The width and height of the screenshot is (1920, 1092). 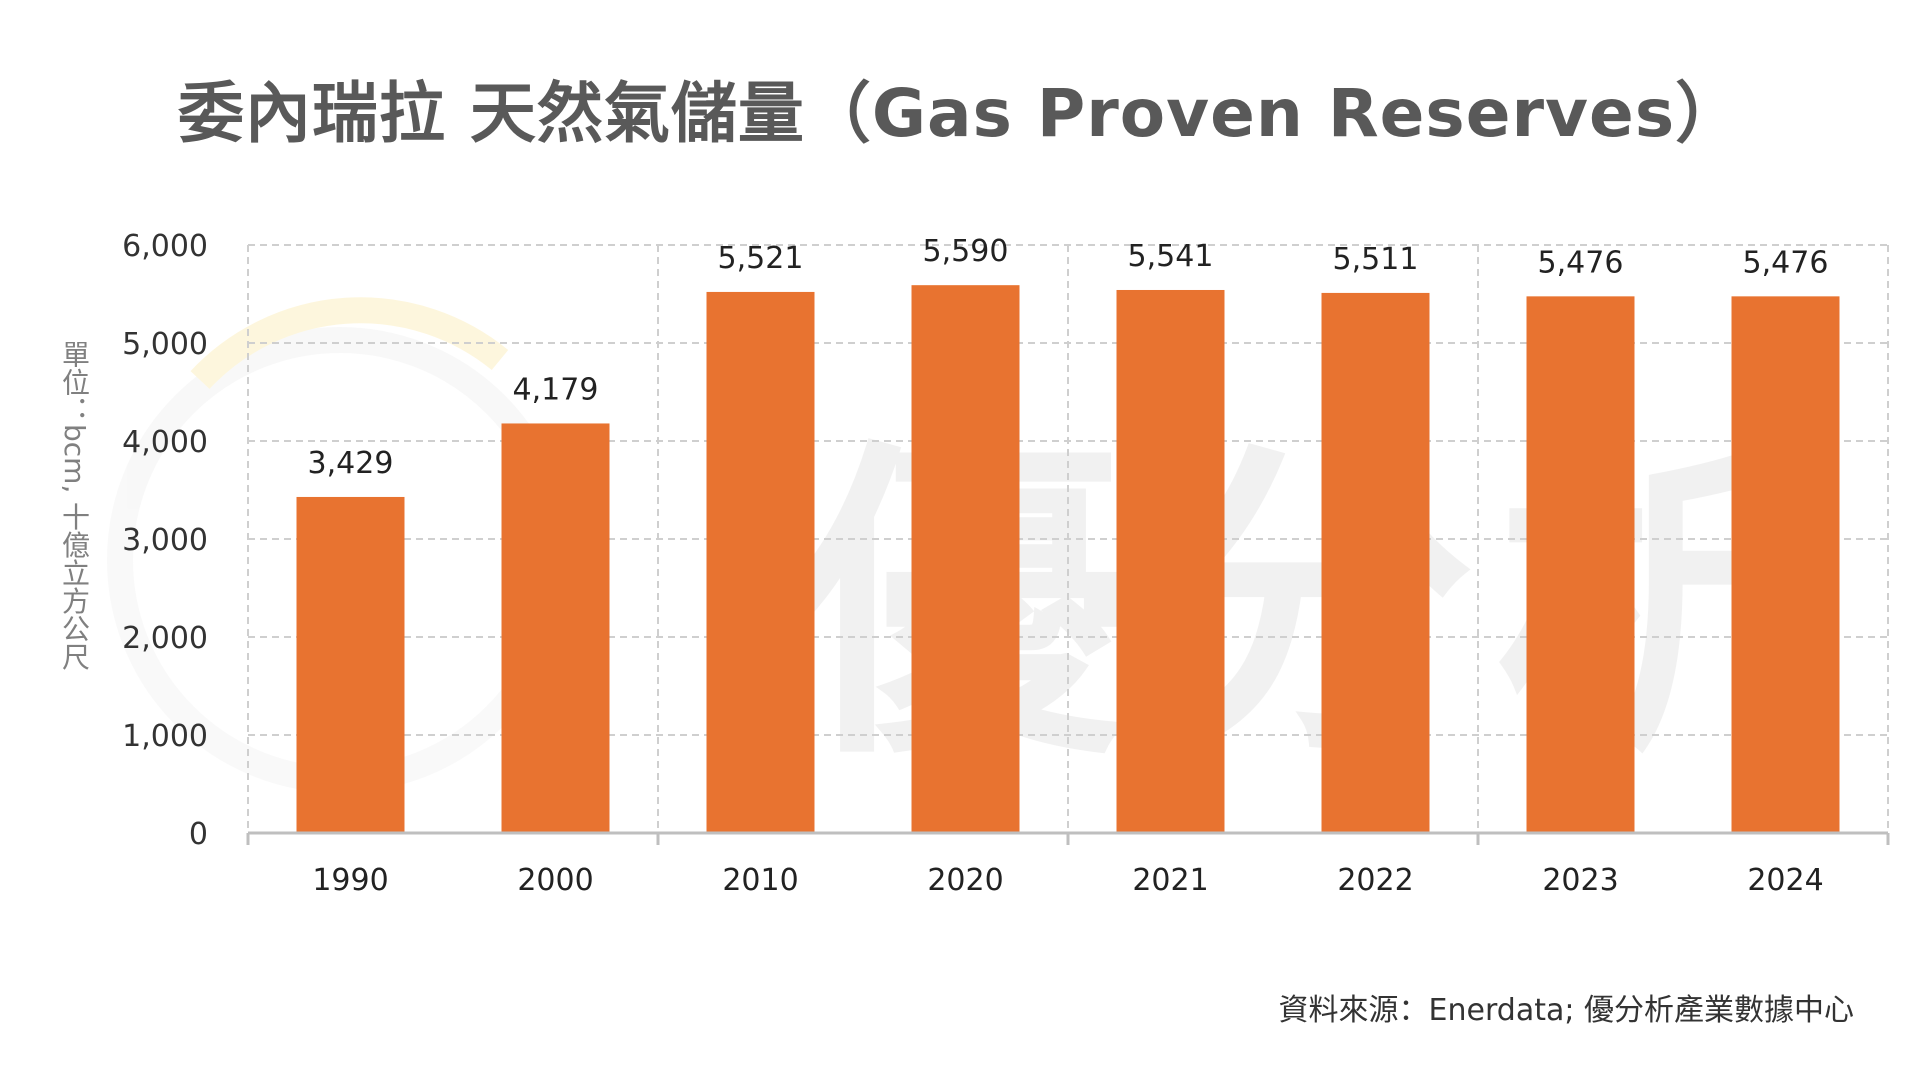 What do you see at coordinates (1580, 564) in the screenshot?
I see `bar-2023` at bounding box center [1580, 564].